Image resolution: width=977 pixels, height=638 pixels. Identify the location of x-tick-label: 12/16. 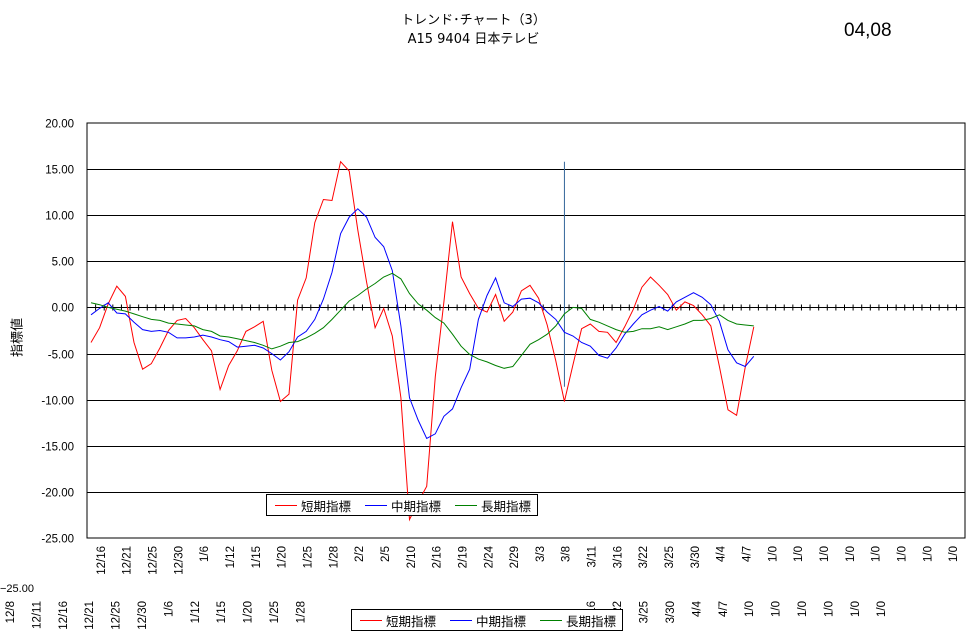
(102, 560).